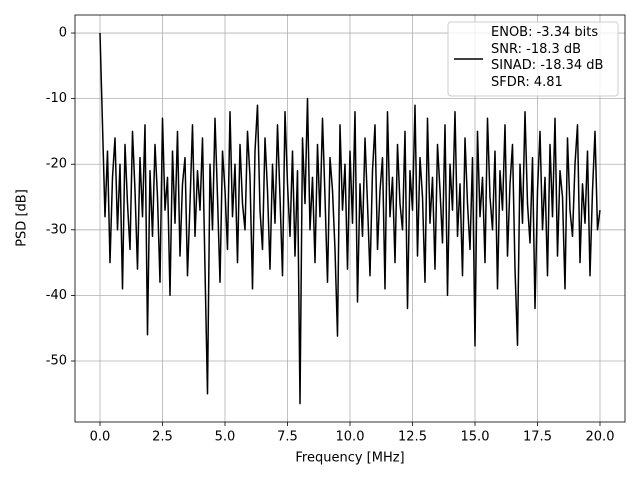  What do you see at coordinates (56, 229) in the screenshot?
I see `y-tick-label: -30` at bounding box center [56, 229].